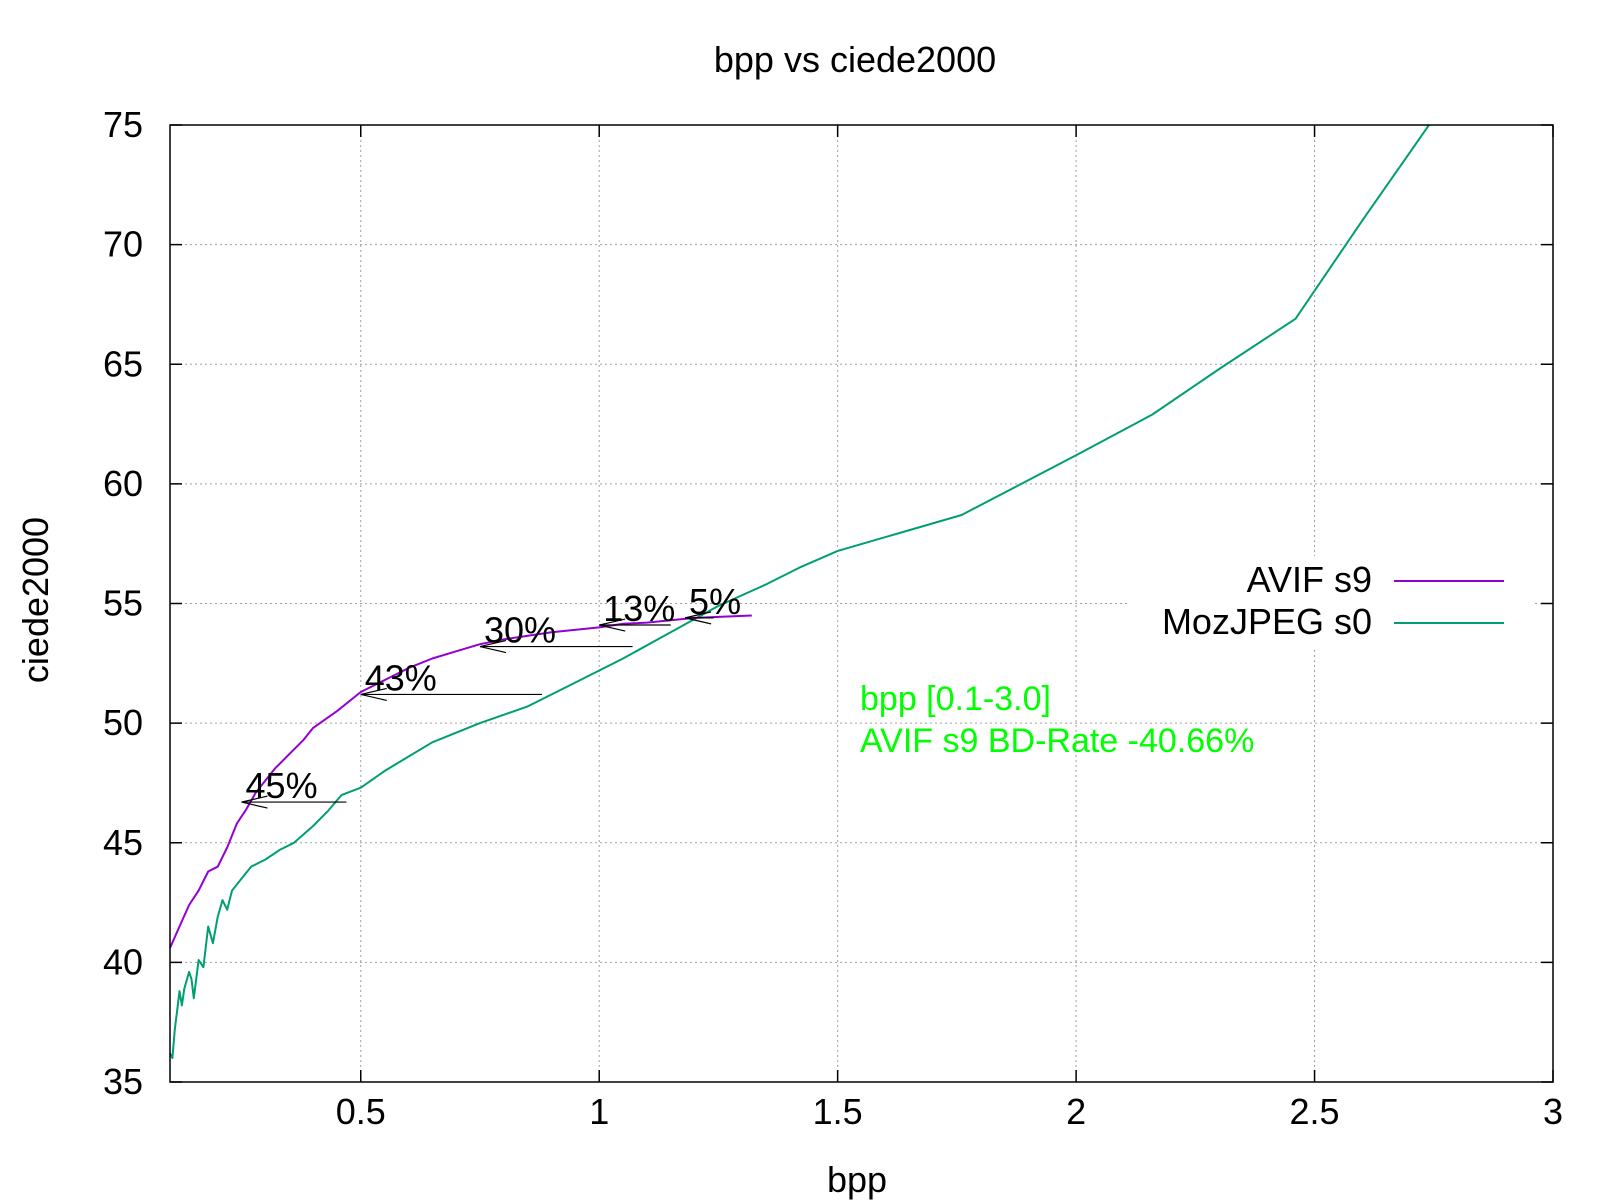 This screenshot has height=1200, width=1600. I want to click on annotation-layer: 45% 43% 30% 13% 5%, so click(491, 695).